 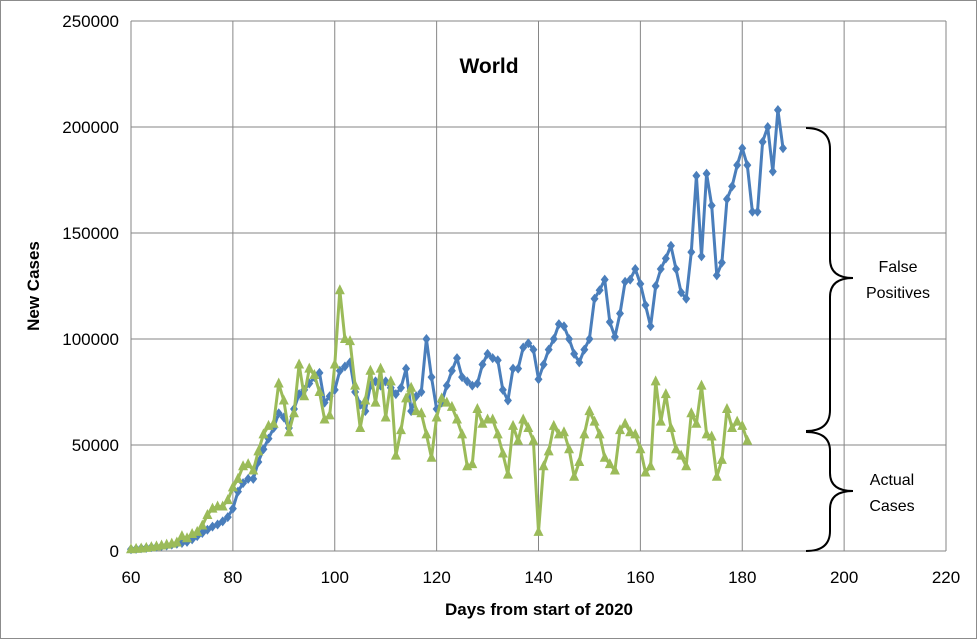 What do you see at coordinates (844, 577) in the screenshot?
I see `x-tick-label: 200` at bounding box center [844, 577].